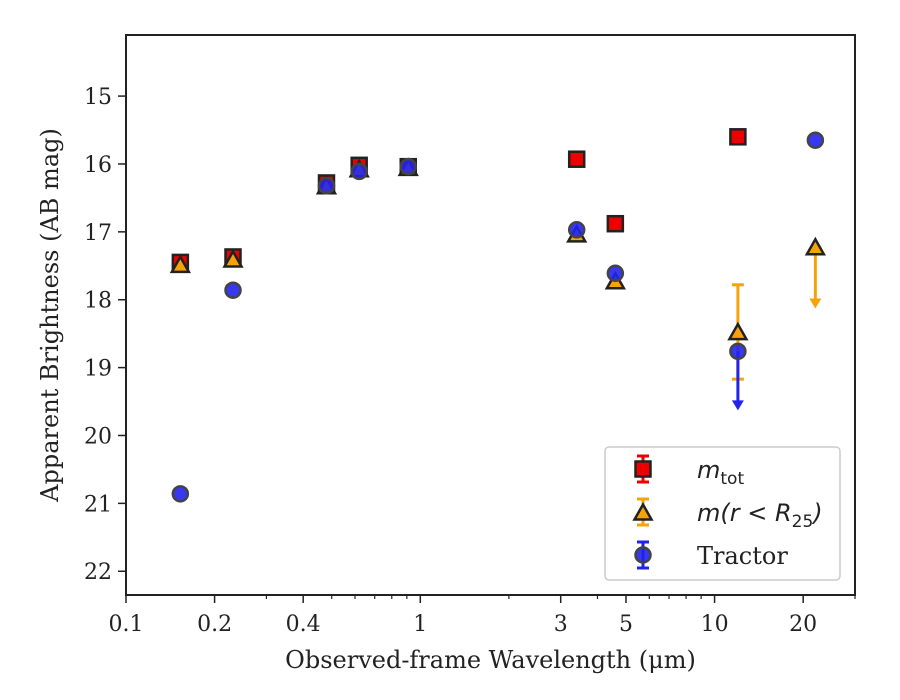  I want to click on legend-label-square: mtot, so click(720, 472).